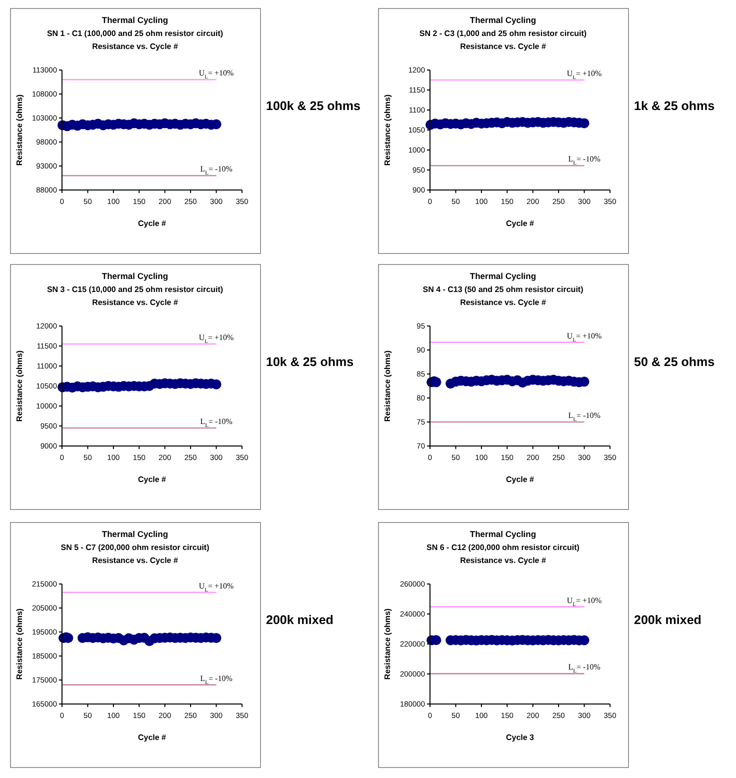  Describe the element at coordinates (135, 40) in the screenshot. I see `chart-subtitle: SN 1 - C1 (100,000 and 25 ohm resistor circuit) Resistance vs. Cycle #` at that location.